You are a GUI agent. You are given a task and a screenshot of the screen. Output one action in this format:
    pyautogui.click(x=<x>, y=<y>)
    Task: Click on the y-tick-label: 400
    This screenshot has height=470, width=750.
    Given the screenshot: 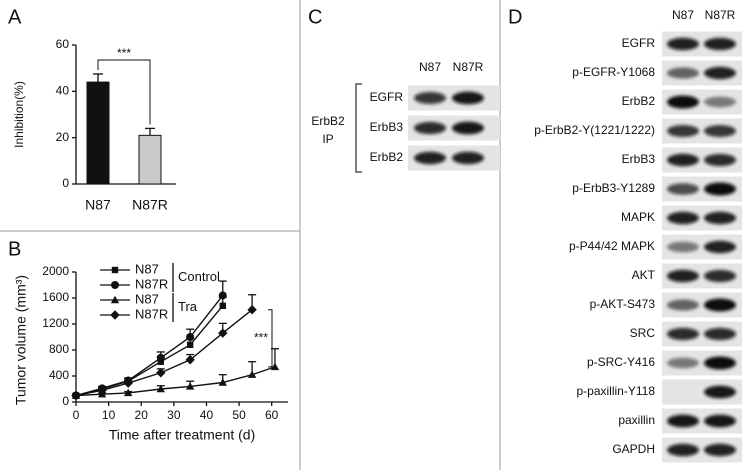 What is the action you would take?
    pyautogui.click(x=59, y=375)
    